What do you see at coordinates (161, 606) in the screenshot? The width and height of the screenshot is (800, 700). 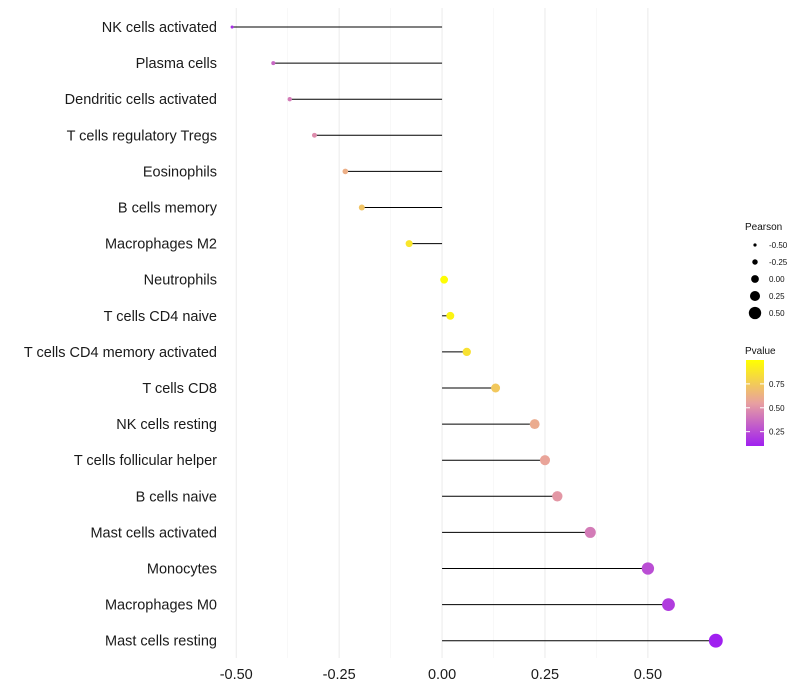 I see `category-label: Macrophages M0` at bounding box center [161, 606].